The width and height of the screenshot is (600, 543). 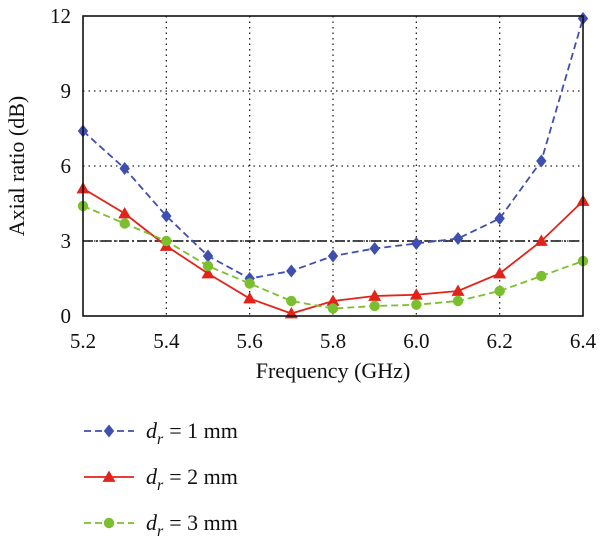 I want to click on x-tick-label: 5.8, so click(x=333, y=341).